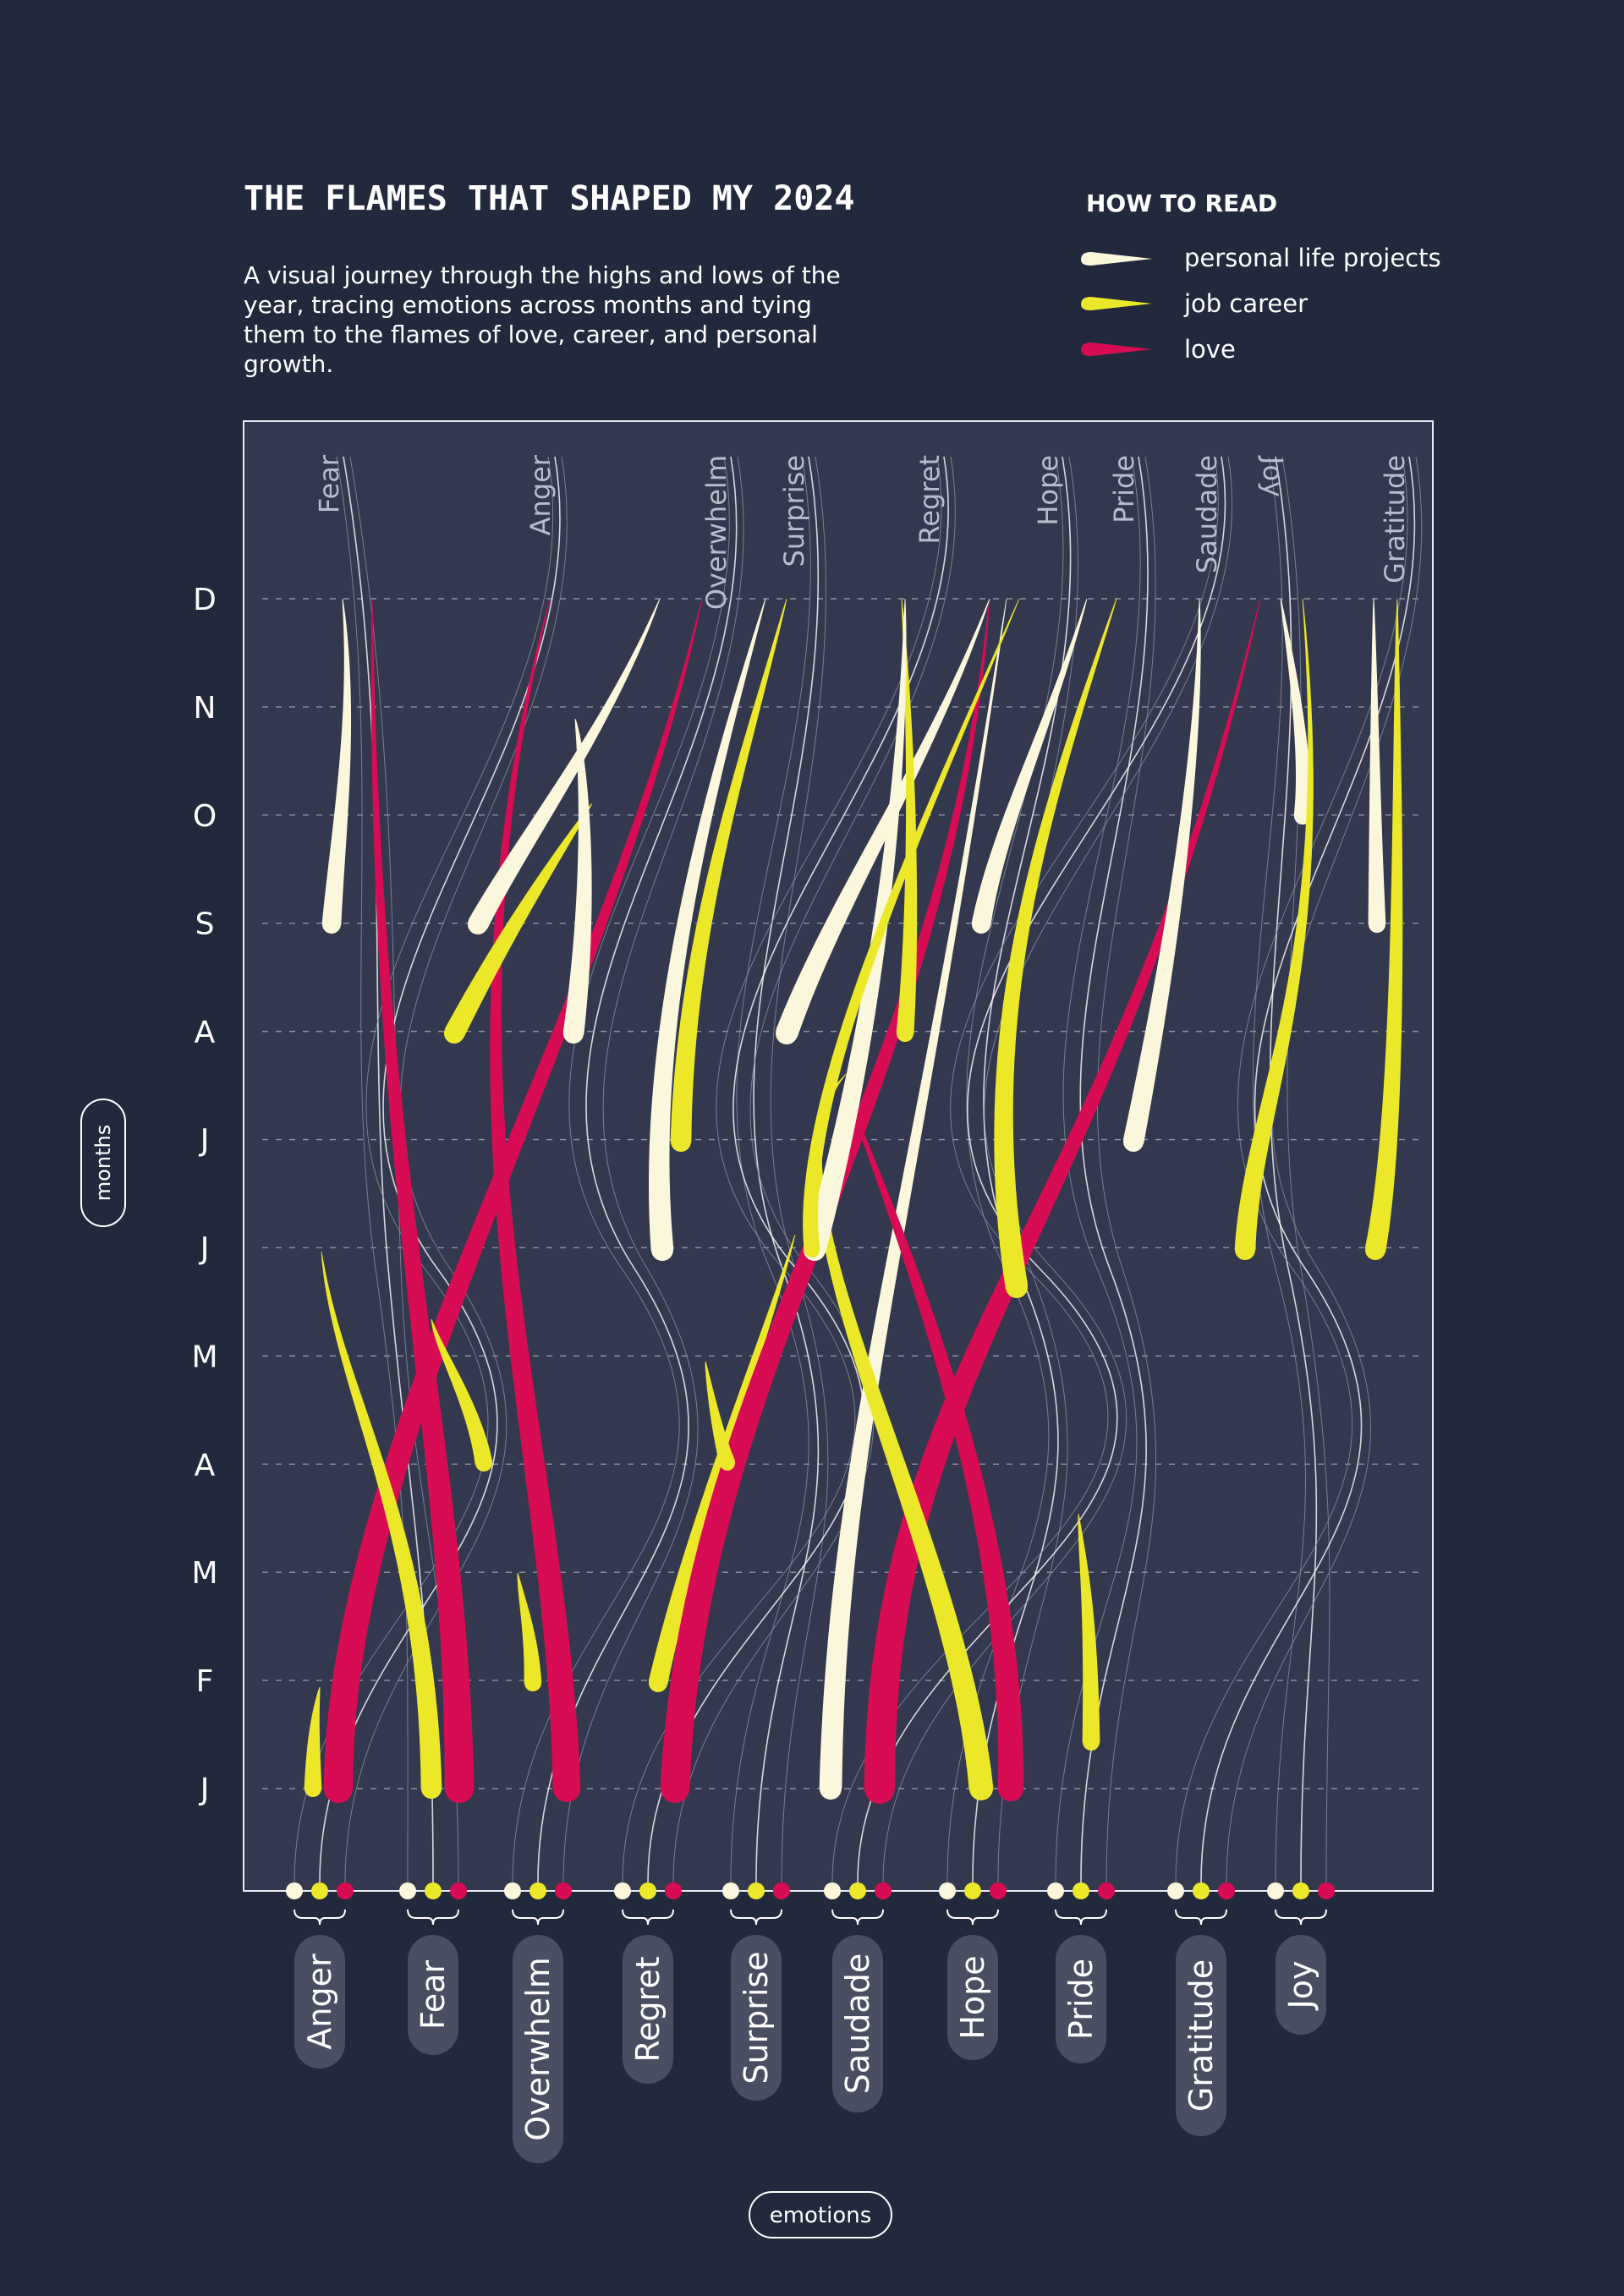 This screenshot has width=1624, height=2296. Describe the element at coordinates (794, 511) in the screenshot. I see `top-emotion-label: Surprise` at that location.